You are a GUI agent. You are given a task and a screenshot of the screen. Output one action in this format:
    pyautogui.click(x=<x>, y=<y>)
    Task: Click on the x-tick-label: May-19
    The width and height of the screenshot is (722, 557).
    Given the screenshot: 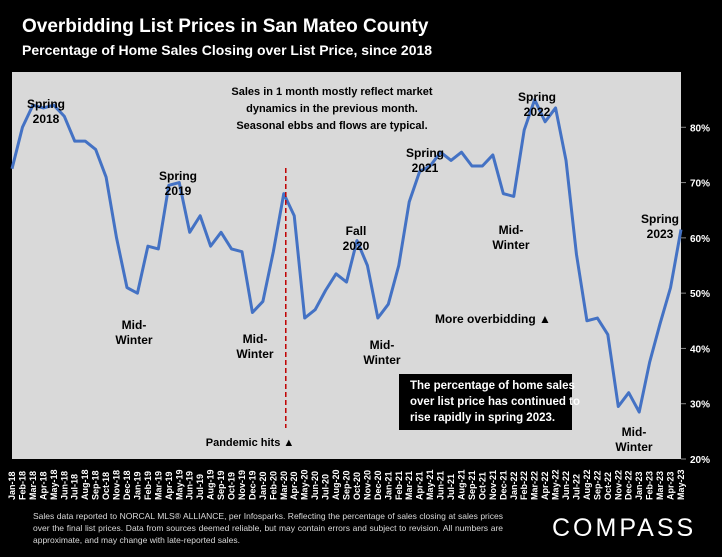 What is the action you would take?
    pyautogui.click(x=179, y=484)
    